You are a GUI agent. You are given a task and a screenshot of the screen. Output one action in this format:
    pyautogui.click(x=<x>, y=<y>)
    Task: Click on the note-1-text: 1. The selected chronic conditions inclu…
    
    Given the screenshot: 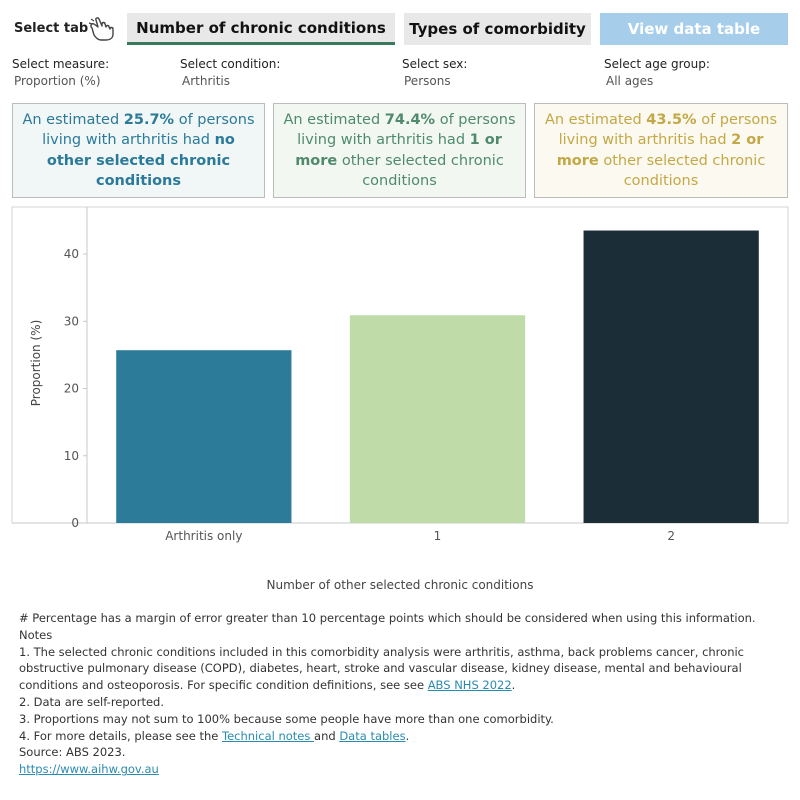 What is the action you would take?
    pyautogui.click(x=381, y=668)
    